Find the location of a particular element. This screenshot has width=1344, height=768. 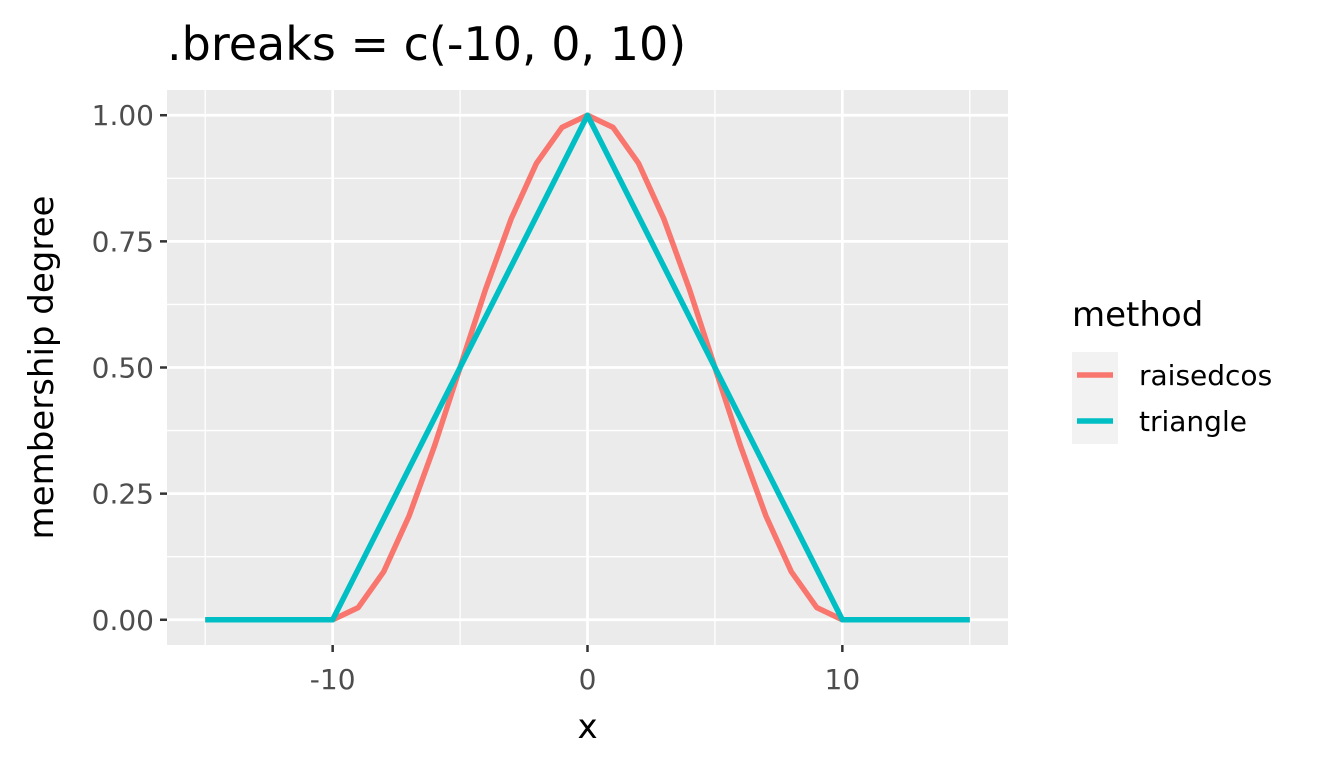

legend-label: raisedcos is located at coordinates (1205, 375).